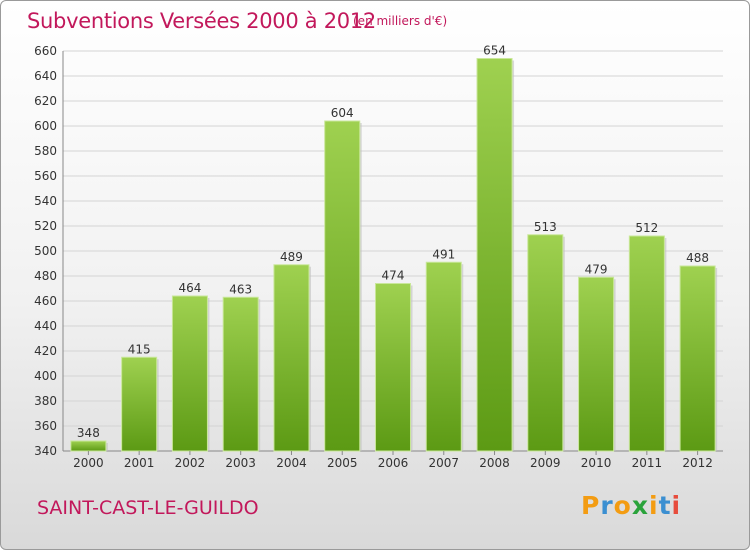 The image size is (750, 550). What do you see at coordinates (139, 349) in the screenshot?
I see `bar-value-label: 415` at bounding box center [139, 349].